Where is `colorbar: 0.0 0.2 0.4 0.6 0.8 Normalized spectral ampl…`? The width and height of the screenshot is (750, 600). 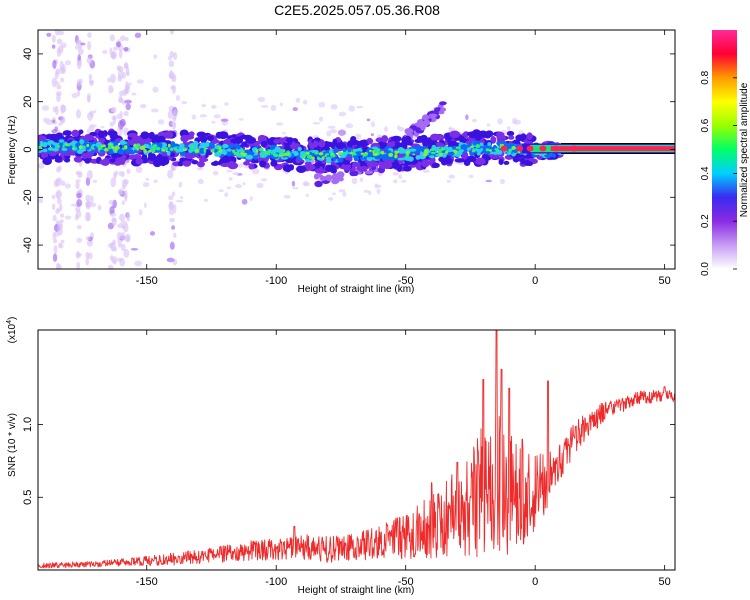
colorbar: 0.0 0.2 0.4 0.6 0.8 Normalized spectral ampl… is located at coordinates (725, 153).